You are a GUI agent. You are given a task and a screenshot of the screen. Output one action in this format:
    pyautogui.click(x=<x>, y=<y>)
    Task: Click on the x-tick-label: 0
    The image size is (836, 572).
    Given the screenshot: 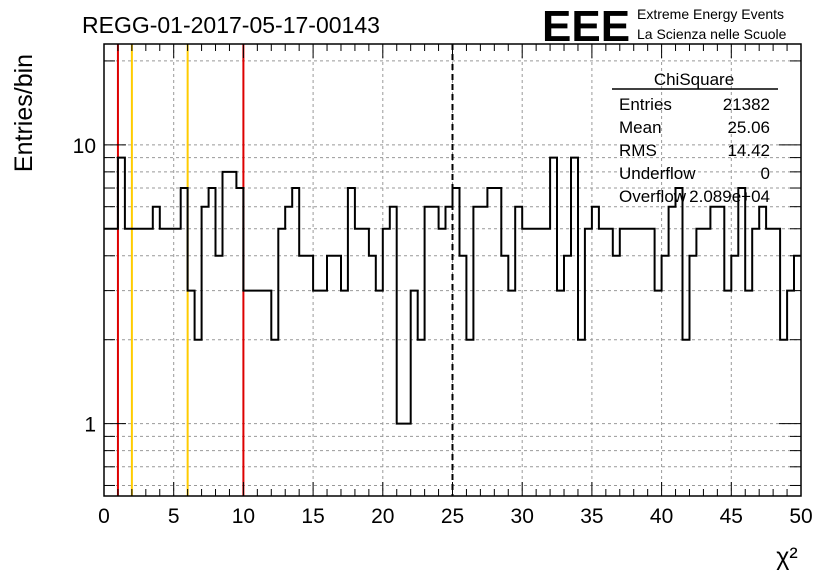 What is the action you would take?
    pyautogui.click(x=104, y=516)
    